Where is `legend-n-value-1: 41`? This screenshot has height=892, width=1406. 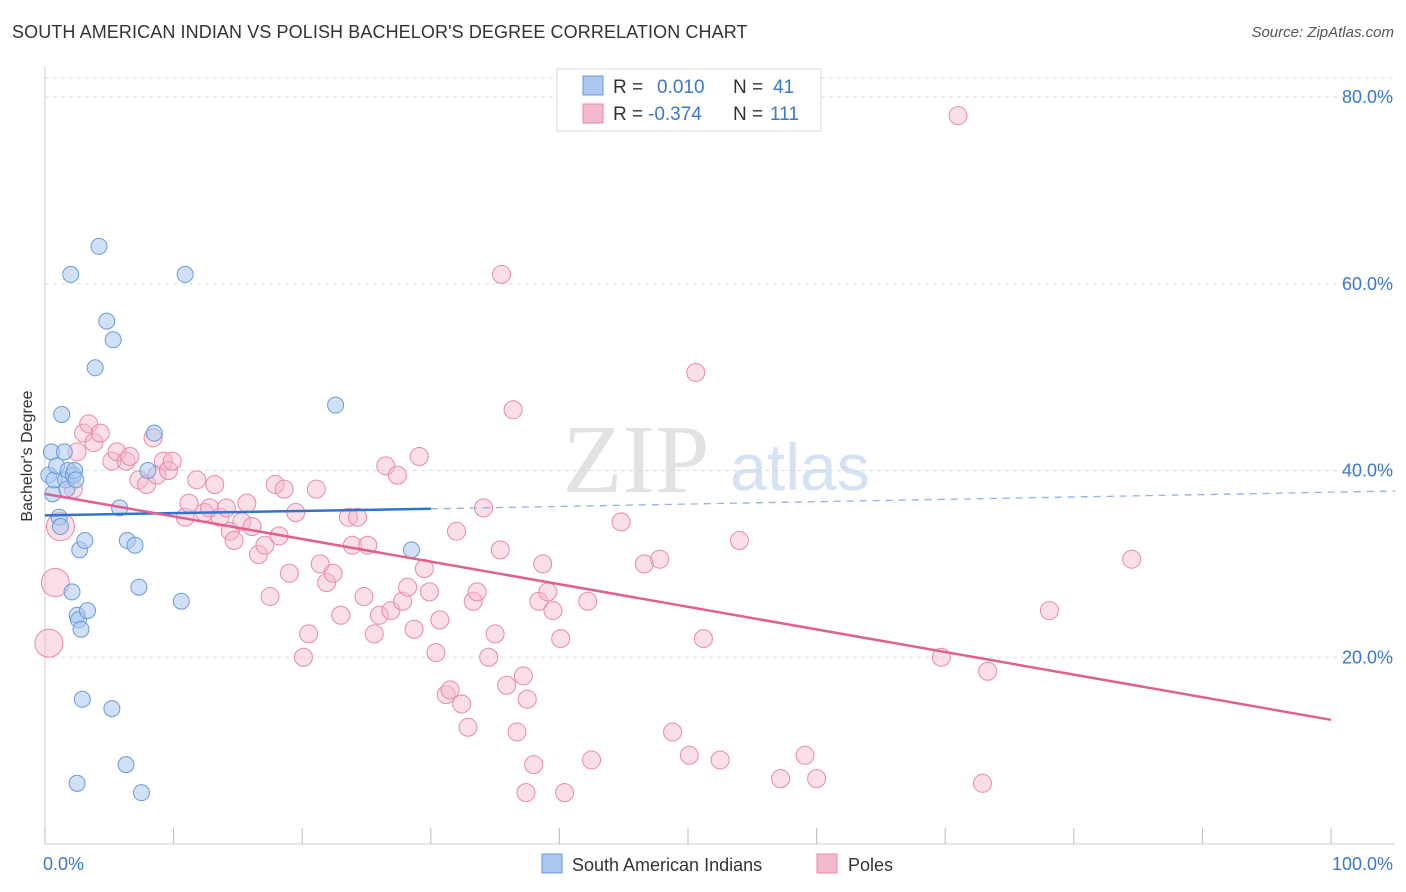 legend-n-value-1: 41 is located at coordinates (783, 87).